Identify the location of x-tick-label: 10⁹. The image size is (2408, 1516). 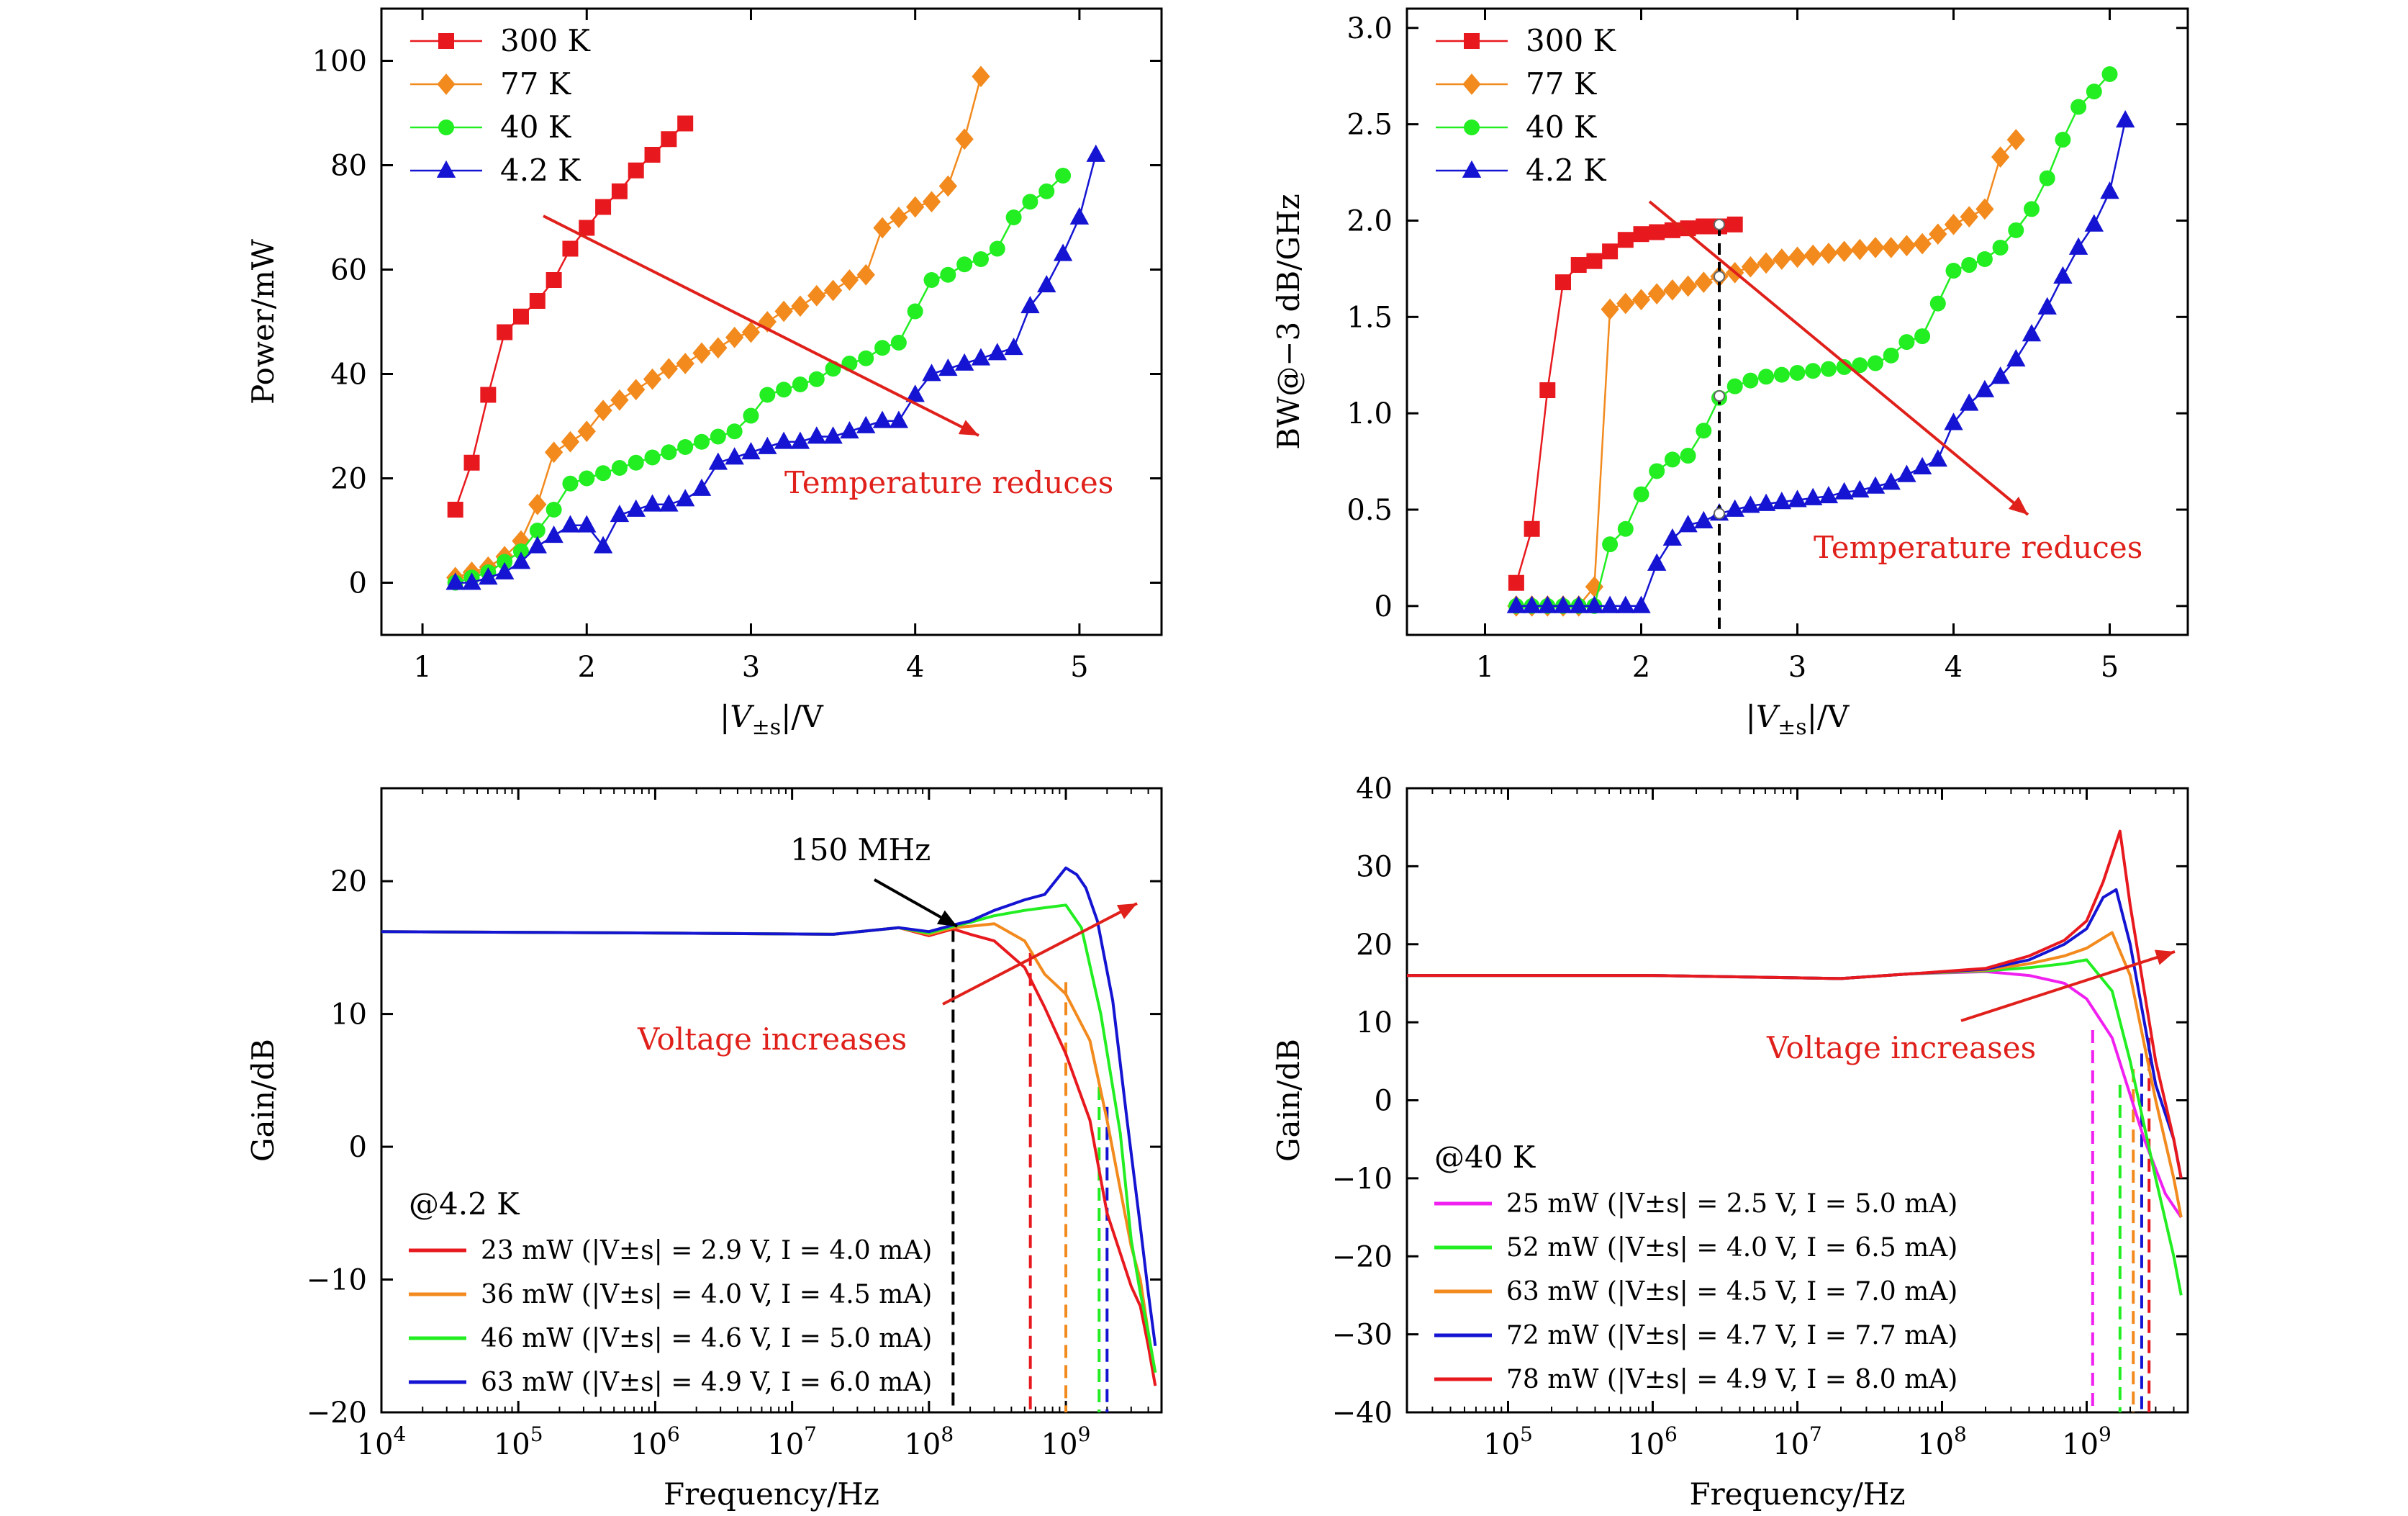
(1066, 1441).